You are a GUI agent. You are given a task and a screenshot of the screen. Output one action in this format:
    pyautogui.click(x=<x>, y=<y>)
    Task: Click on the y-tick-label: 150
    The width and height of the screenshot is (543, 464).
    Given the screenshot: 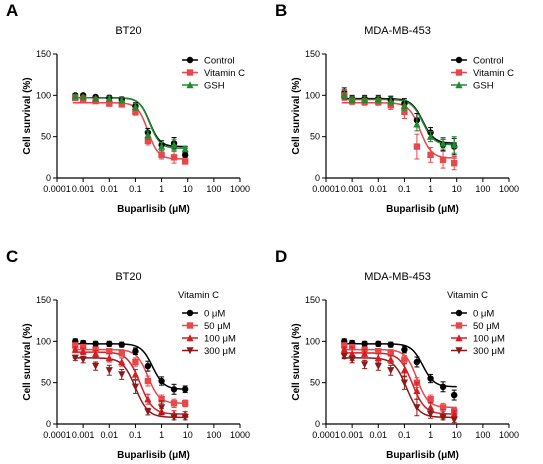 What is the action you would take?
    pyautogui.click(x=312, y=54)
    